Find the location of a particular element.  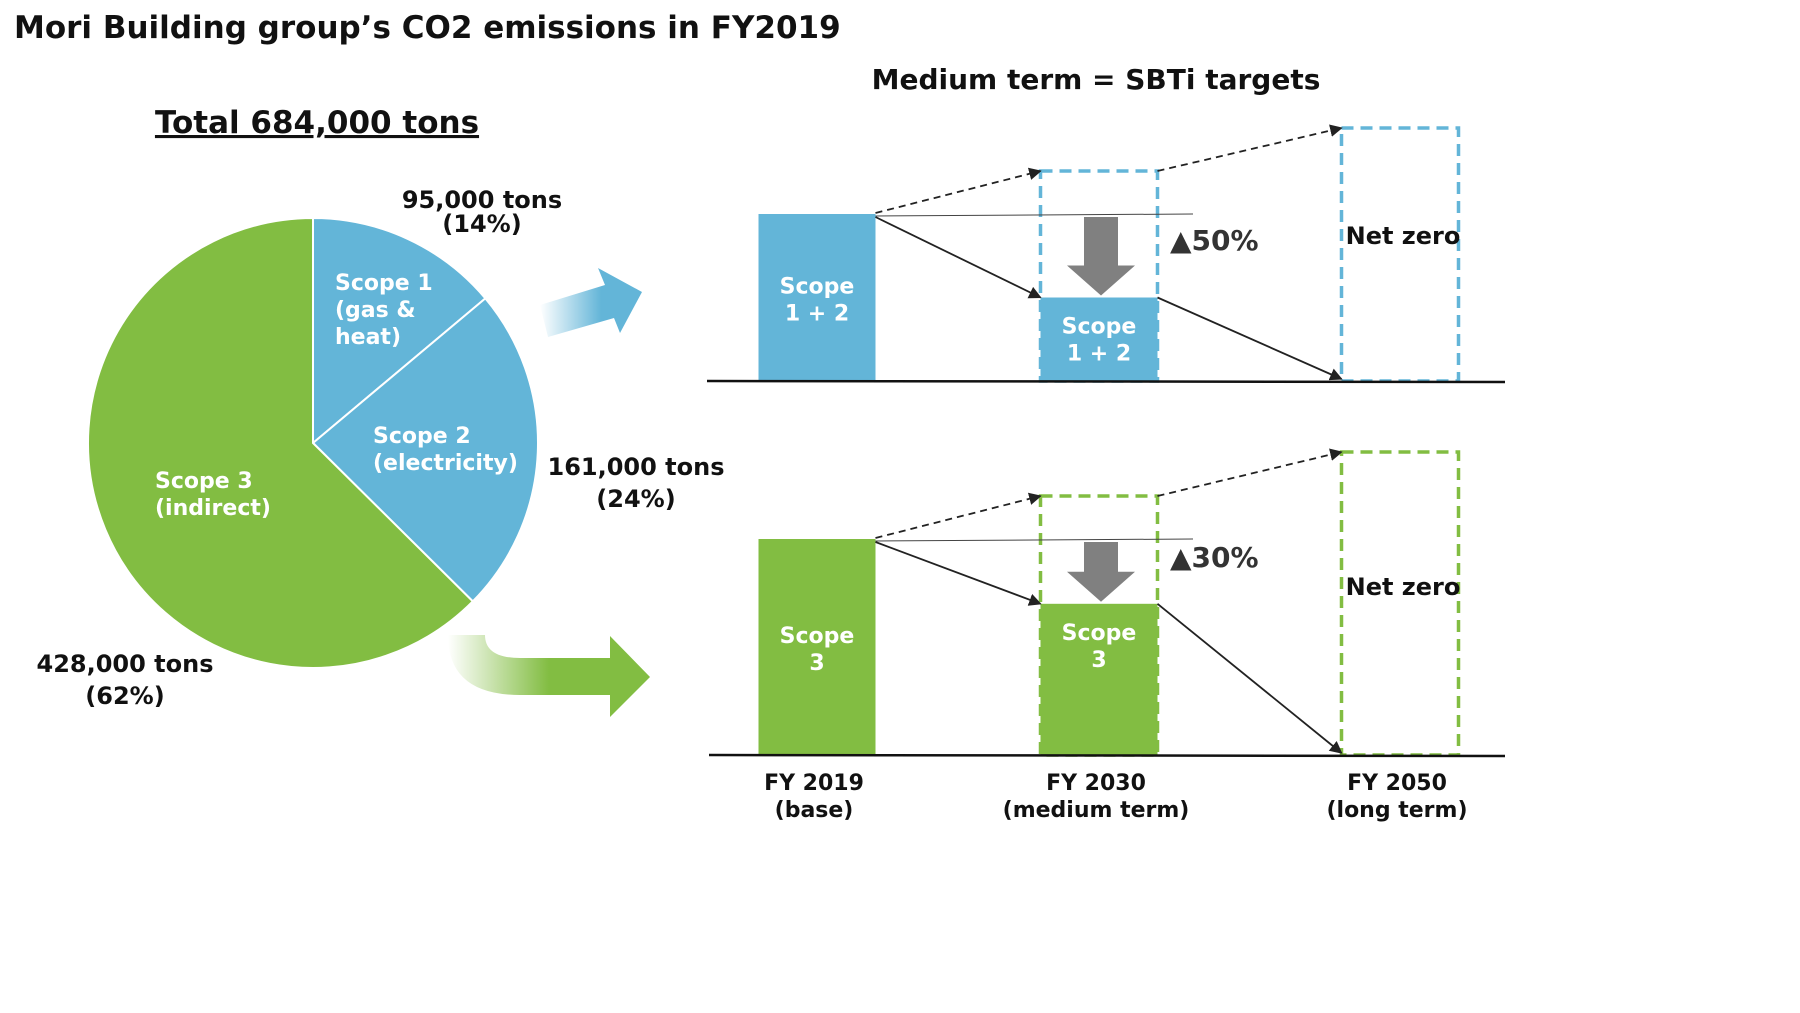

target-dashed-box is located at coordinates (1099, 625).